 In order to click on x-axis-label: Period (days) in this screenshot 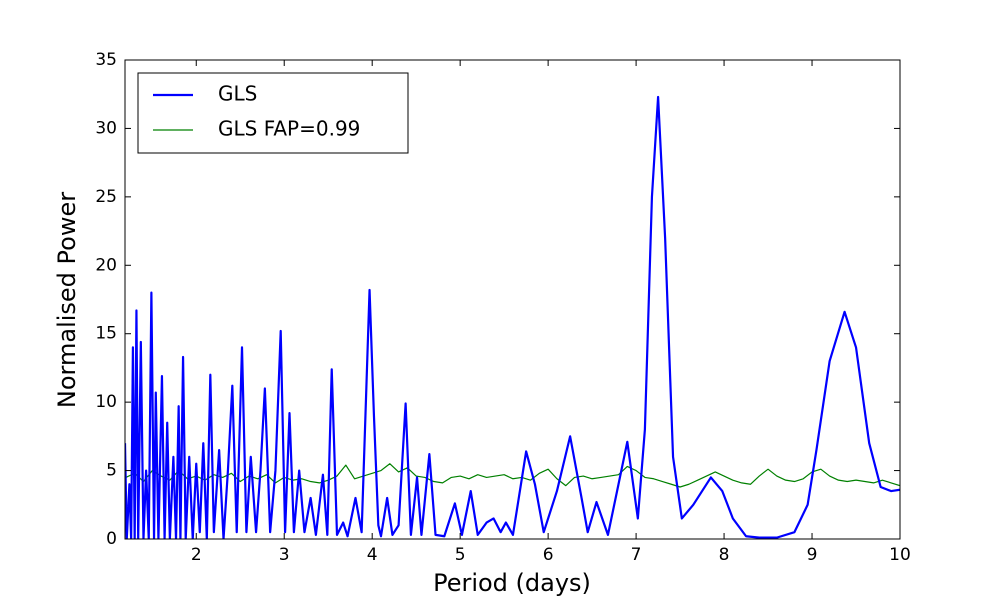, I will do `click(512, 583)`.